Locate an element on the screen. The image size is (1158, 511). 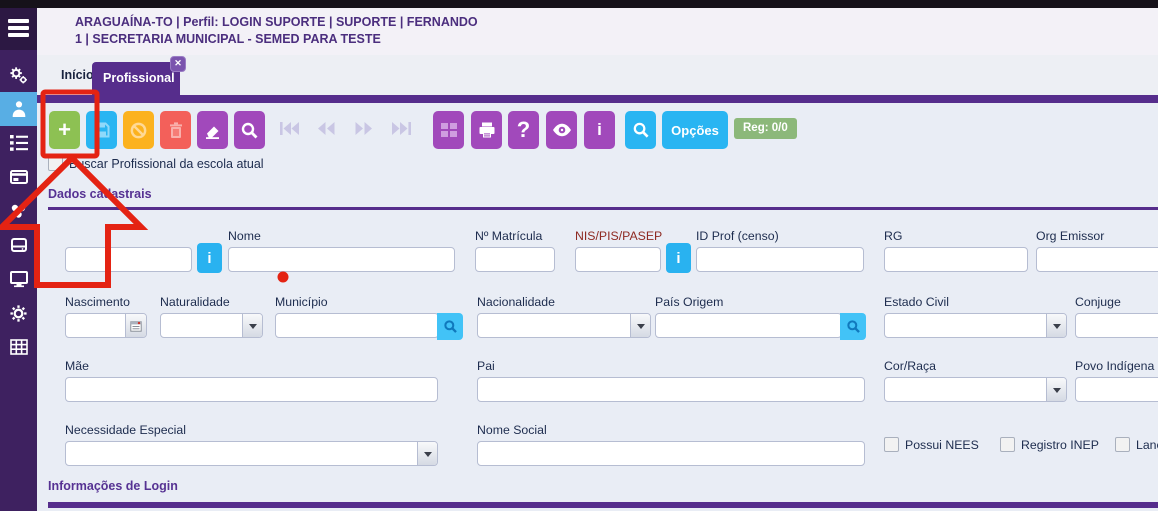
nome-social-input is located at coordinates (671, 453).